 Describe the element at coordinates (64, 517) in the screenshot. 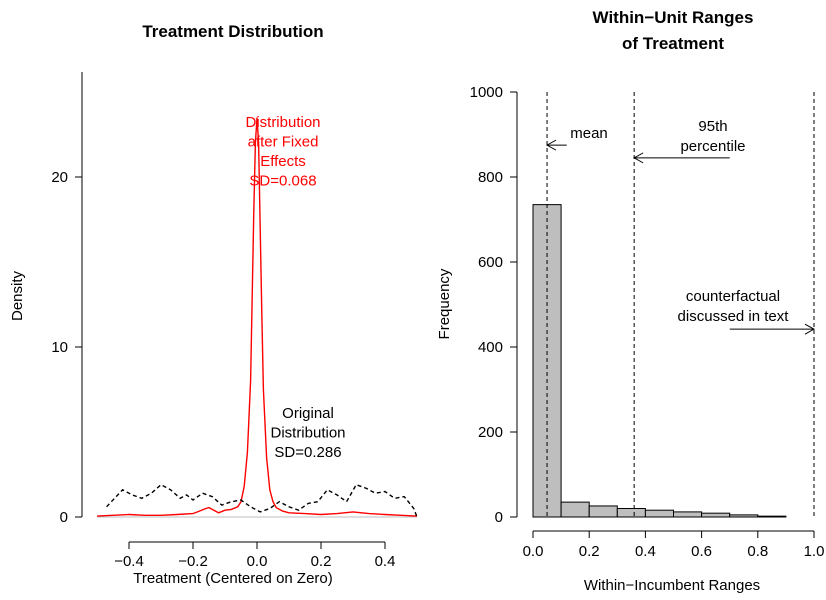

I see `density-y-tick-label: 0` at that location.